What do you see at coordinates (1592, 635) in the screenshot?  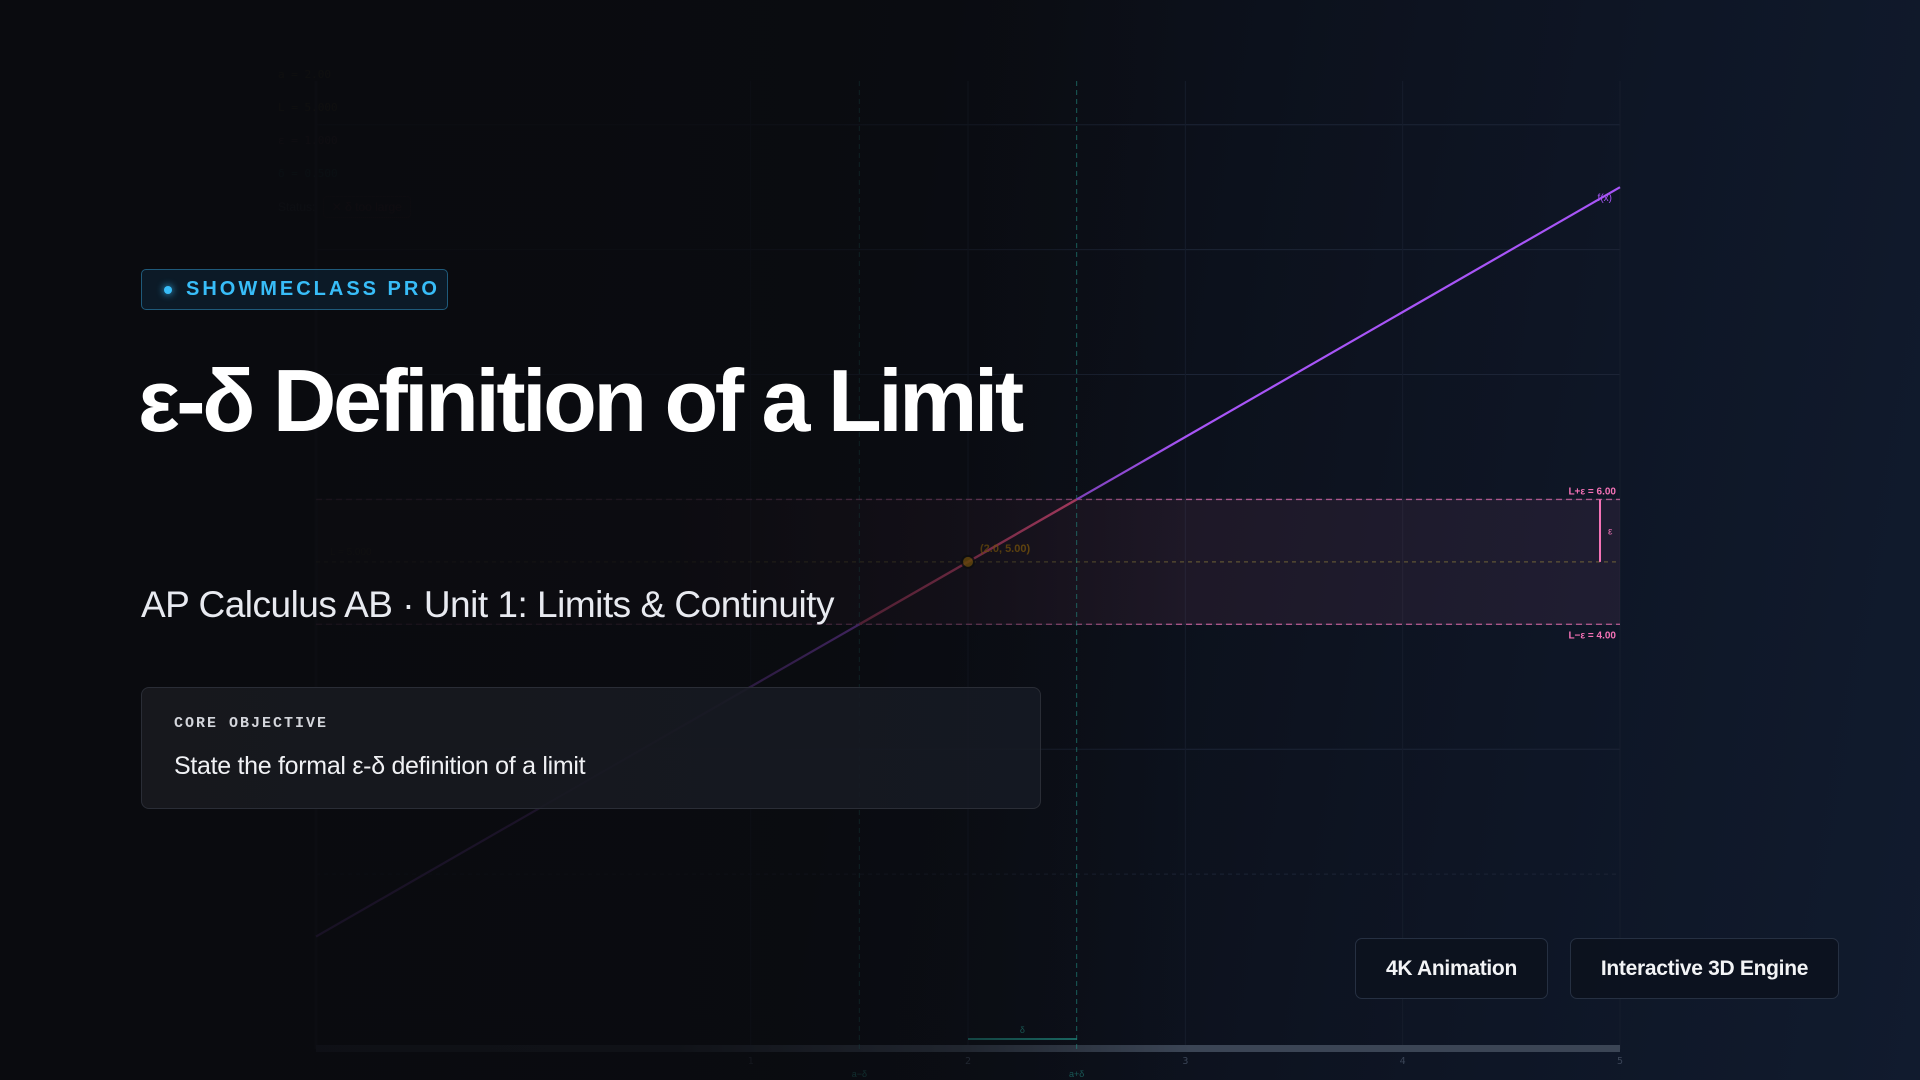 I see `lower-bound-label: L−ε = 4.00` at bounding box center [1592, 635].